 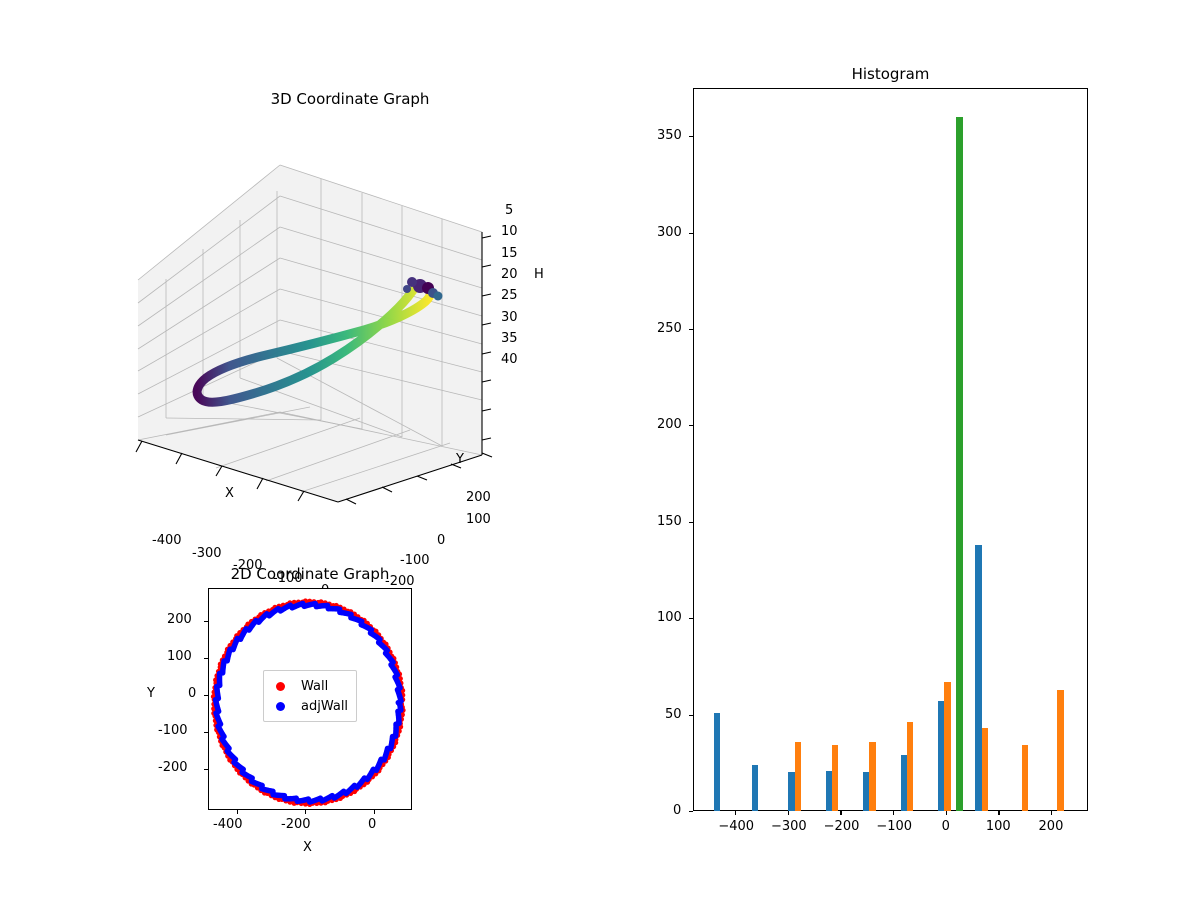 I want to click on plot3d-ztick-6: 35, so click(x=509, y=338).